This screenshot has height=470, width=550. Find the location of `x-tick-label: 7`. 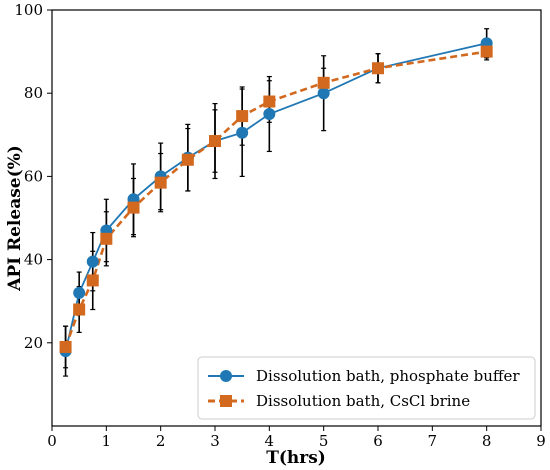

x-tick-label: 7 is located at coordinates (433, 441).